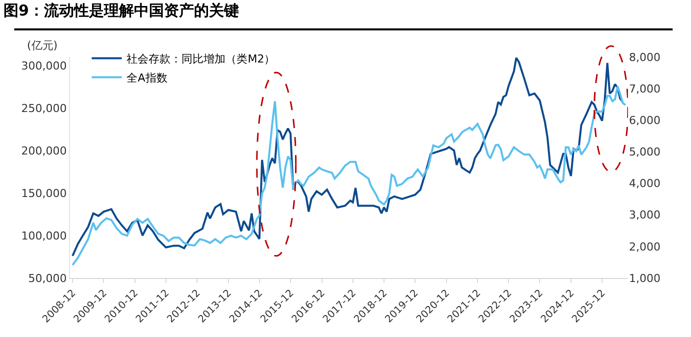 This screenshot has width=691, height=337. Describe the element at coordinates (147, 78) in the screenshot. I see `legend-label: 全A指数` at that location.